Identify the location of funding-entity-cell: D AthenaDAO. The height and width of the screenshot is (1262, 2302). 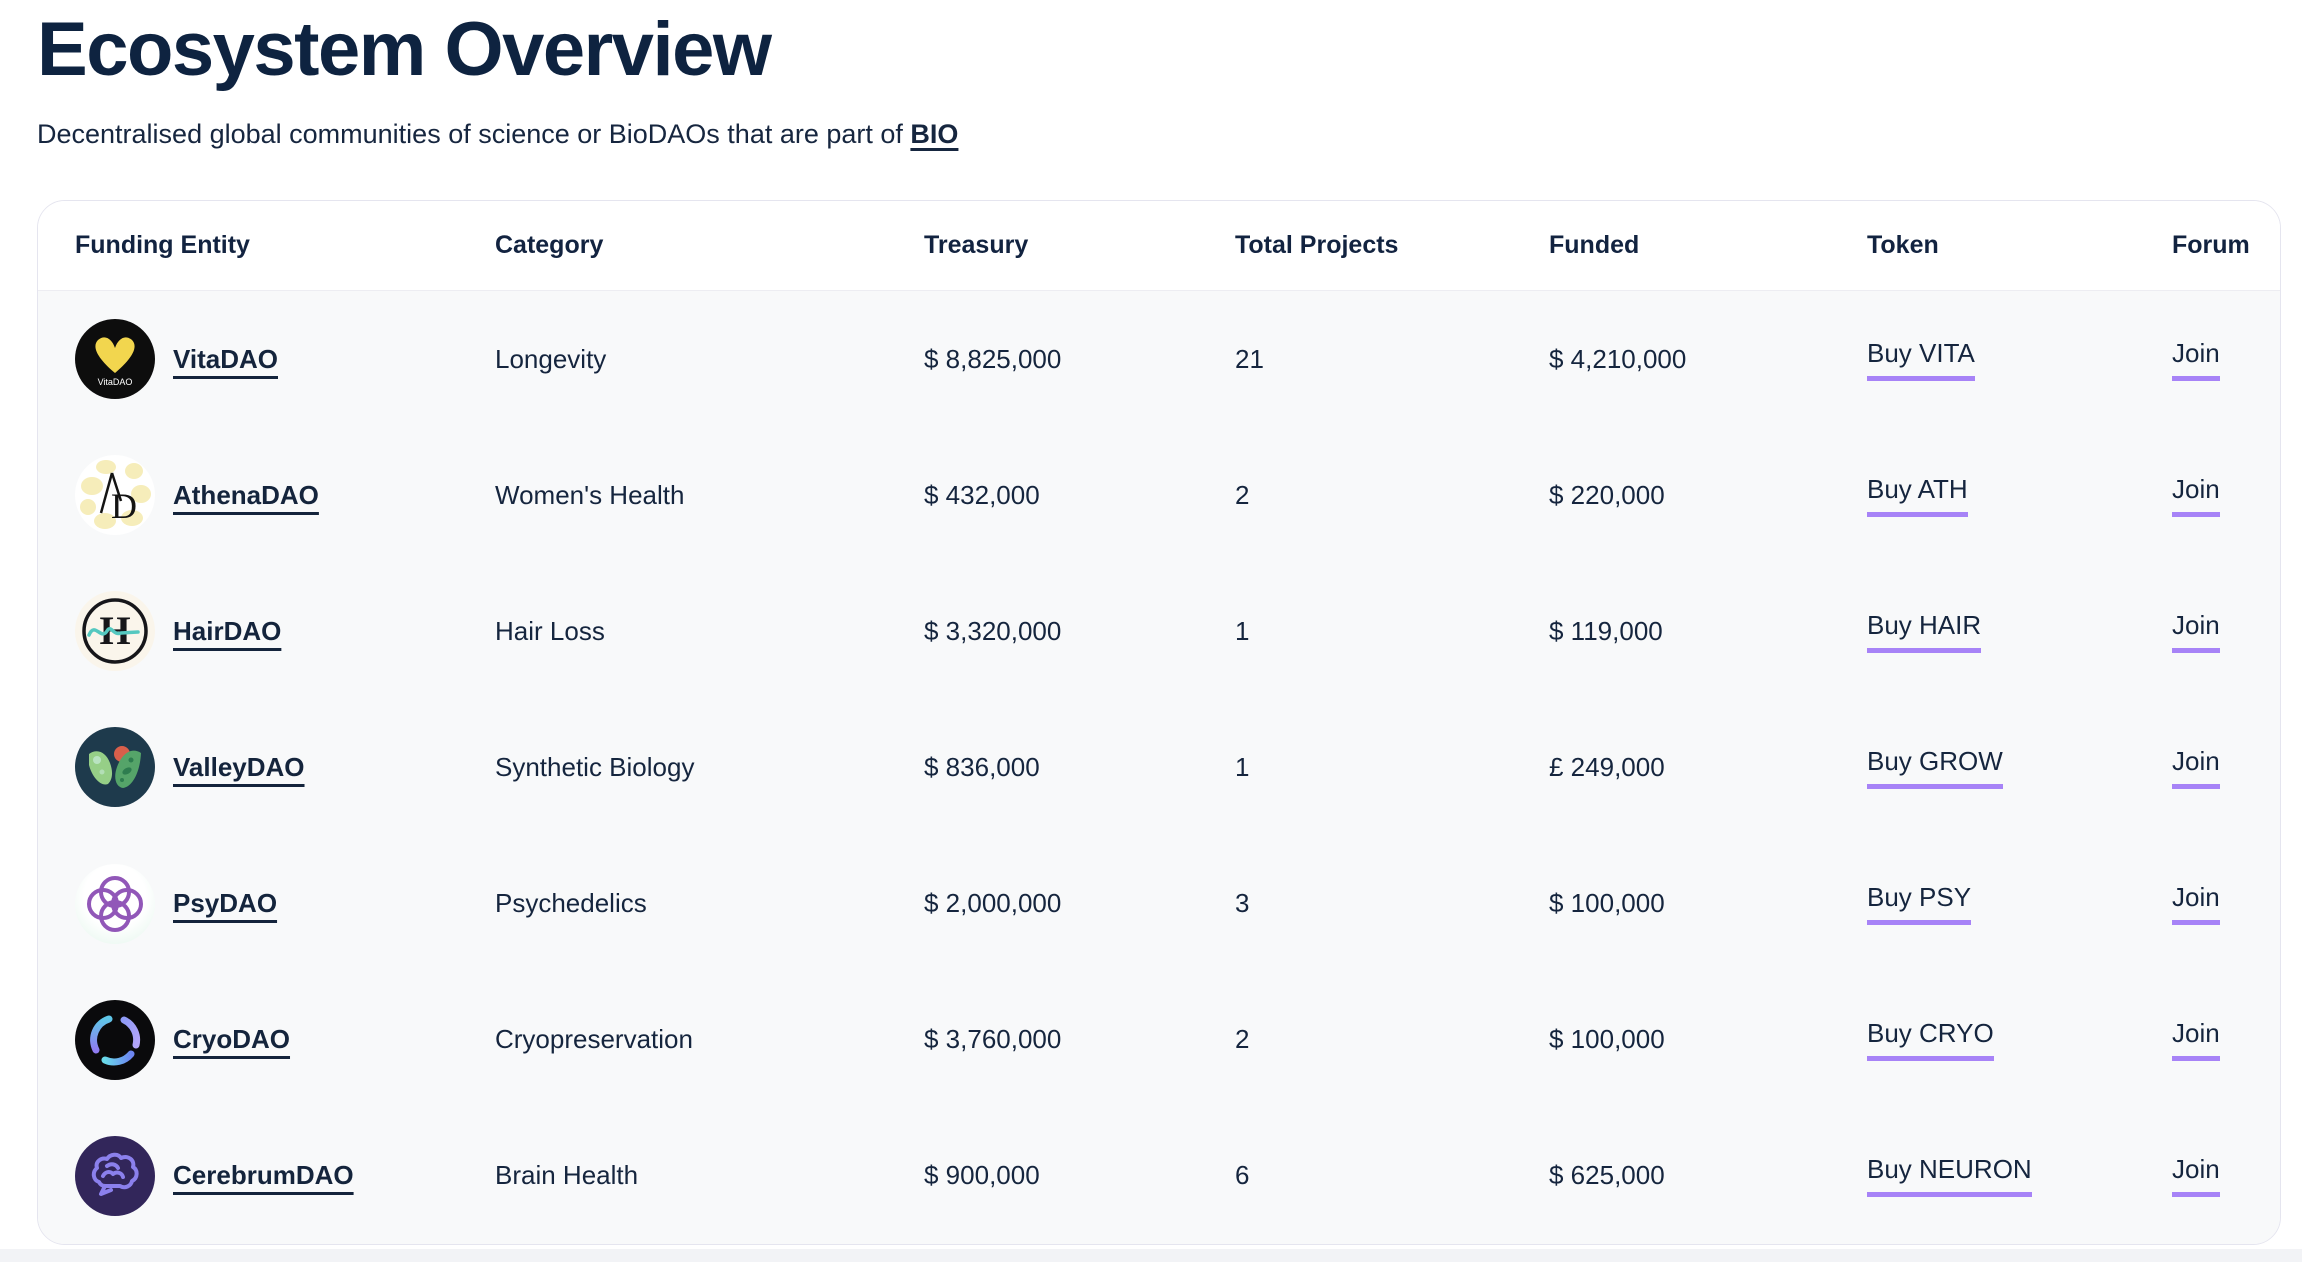
(285, 495).